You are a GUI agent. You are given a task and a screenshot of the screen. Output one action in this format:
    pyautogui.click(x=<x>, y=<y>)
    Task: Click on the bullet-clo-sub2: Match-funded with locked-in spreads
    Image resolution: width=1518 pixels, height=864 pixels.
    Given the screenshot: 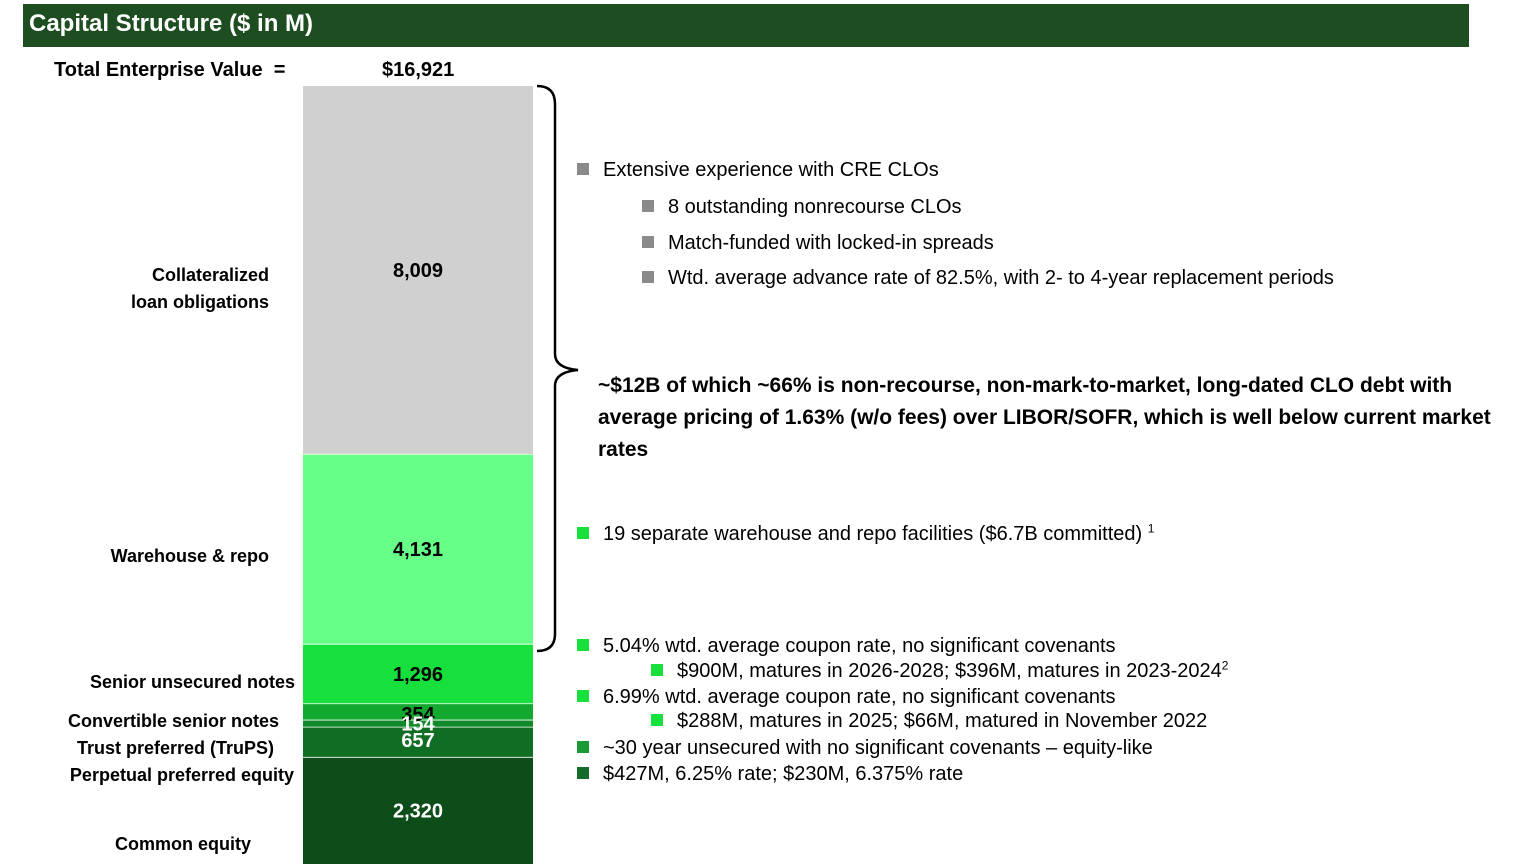 What is the action you would take?
    pyautogui.click(x=818, y=243)
    